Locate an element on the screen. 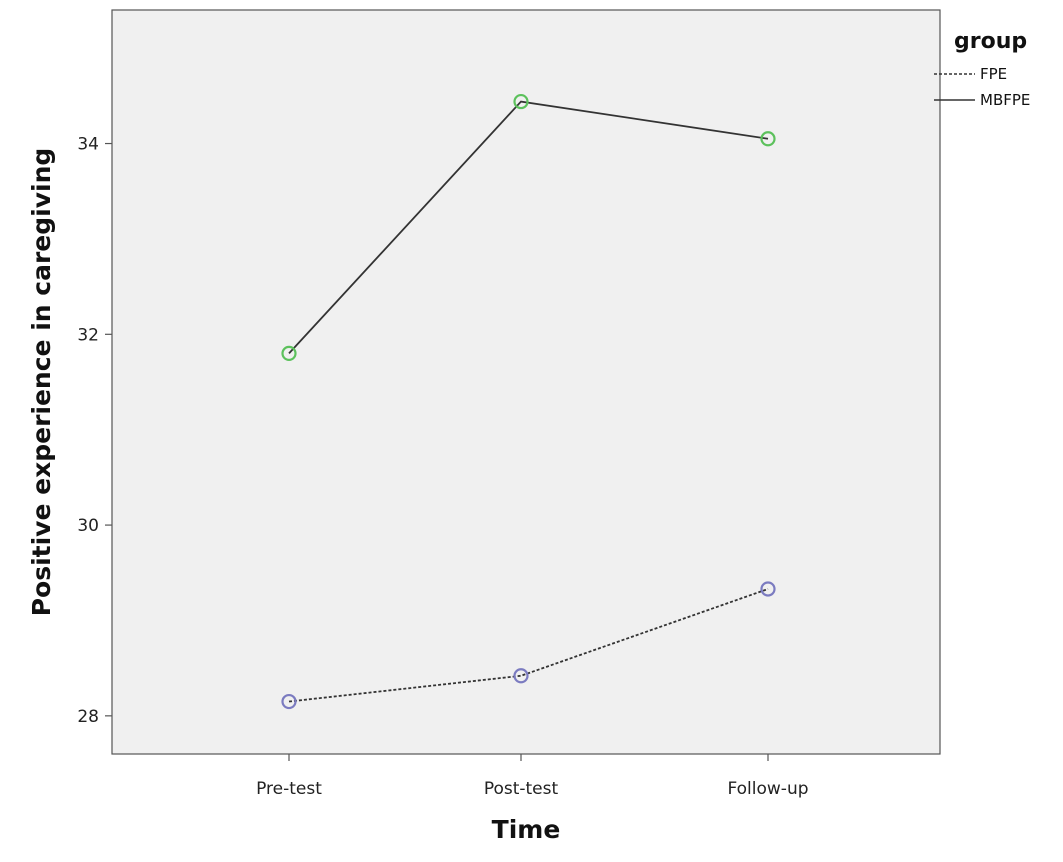 The width and height of the screenshot is (1063, 862). y-tick-label: 30 is located at coordinates (88, 526).